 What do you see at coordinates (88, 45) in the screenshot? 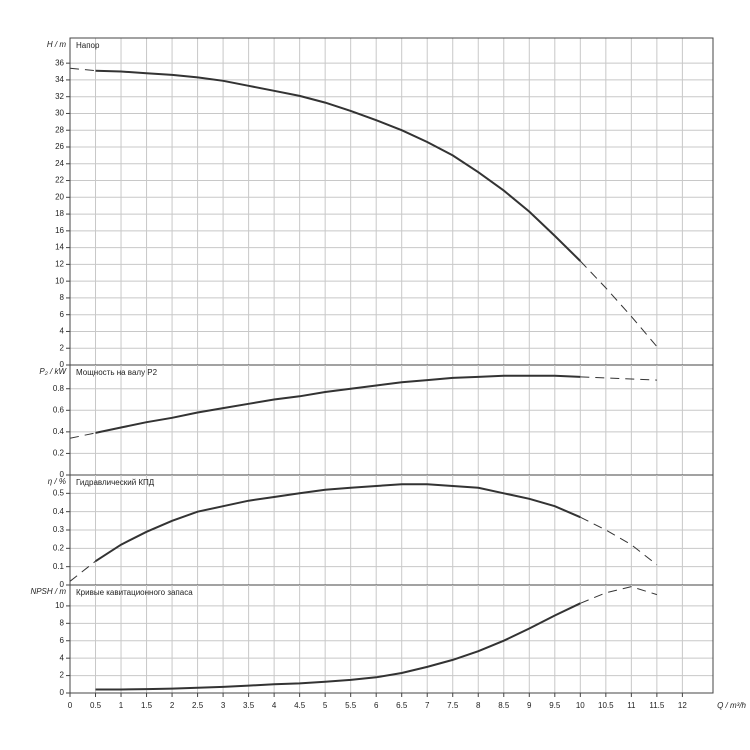
I see `panel-title: Напор` at bounding box center [88, 45].